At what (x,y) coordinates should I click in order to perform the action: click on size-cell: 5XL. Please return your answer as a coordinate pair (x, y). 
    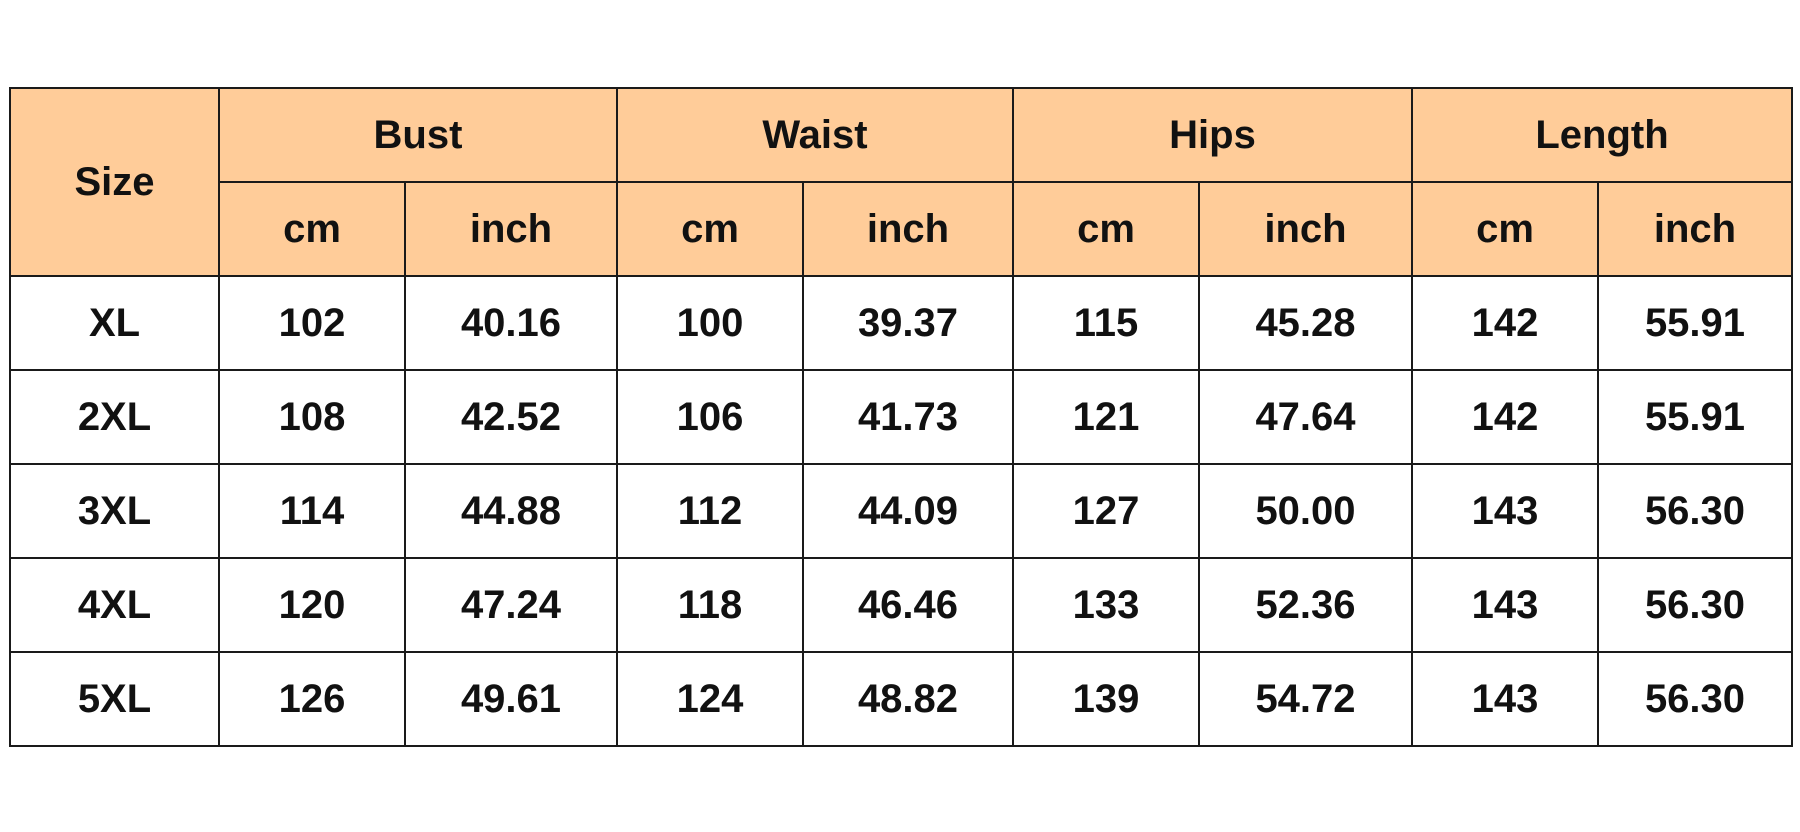
    Looking at the image, I should click on (114, 699).